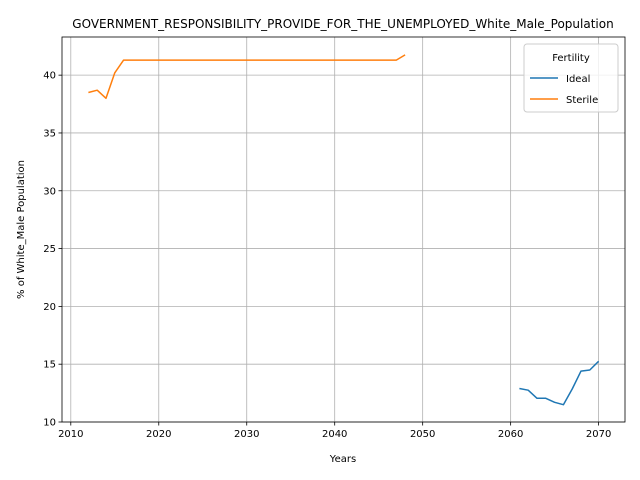  I want to click on x-tick-label: 2060, so click(510, 434).